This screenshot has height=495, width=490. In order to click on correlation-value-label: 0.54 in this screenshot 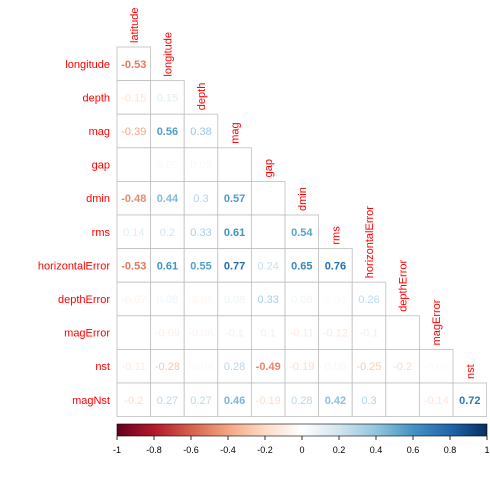, I will do `click(302, 233)`.